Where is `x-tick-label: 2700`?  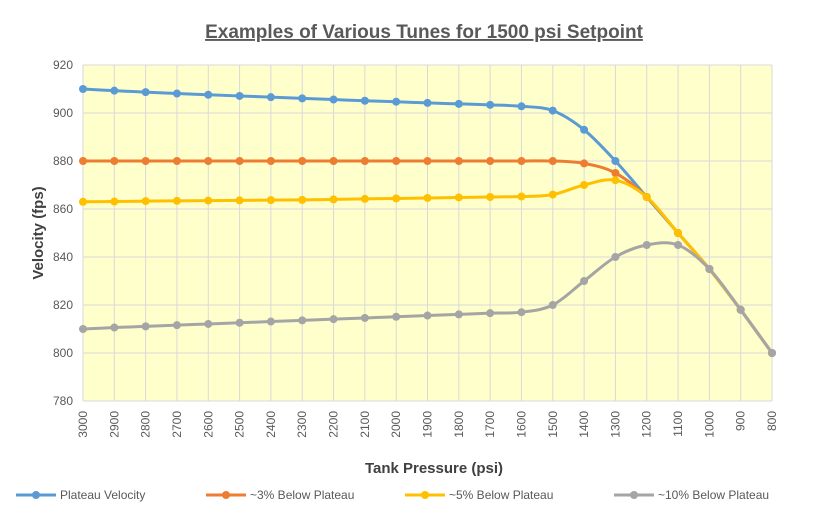 x-tick-label: 2700 is located at coordinates (177, 424).